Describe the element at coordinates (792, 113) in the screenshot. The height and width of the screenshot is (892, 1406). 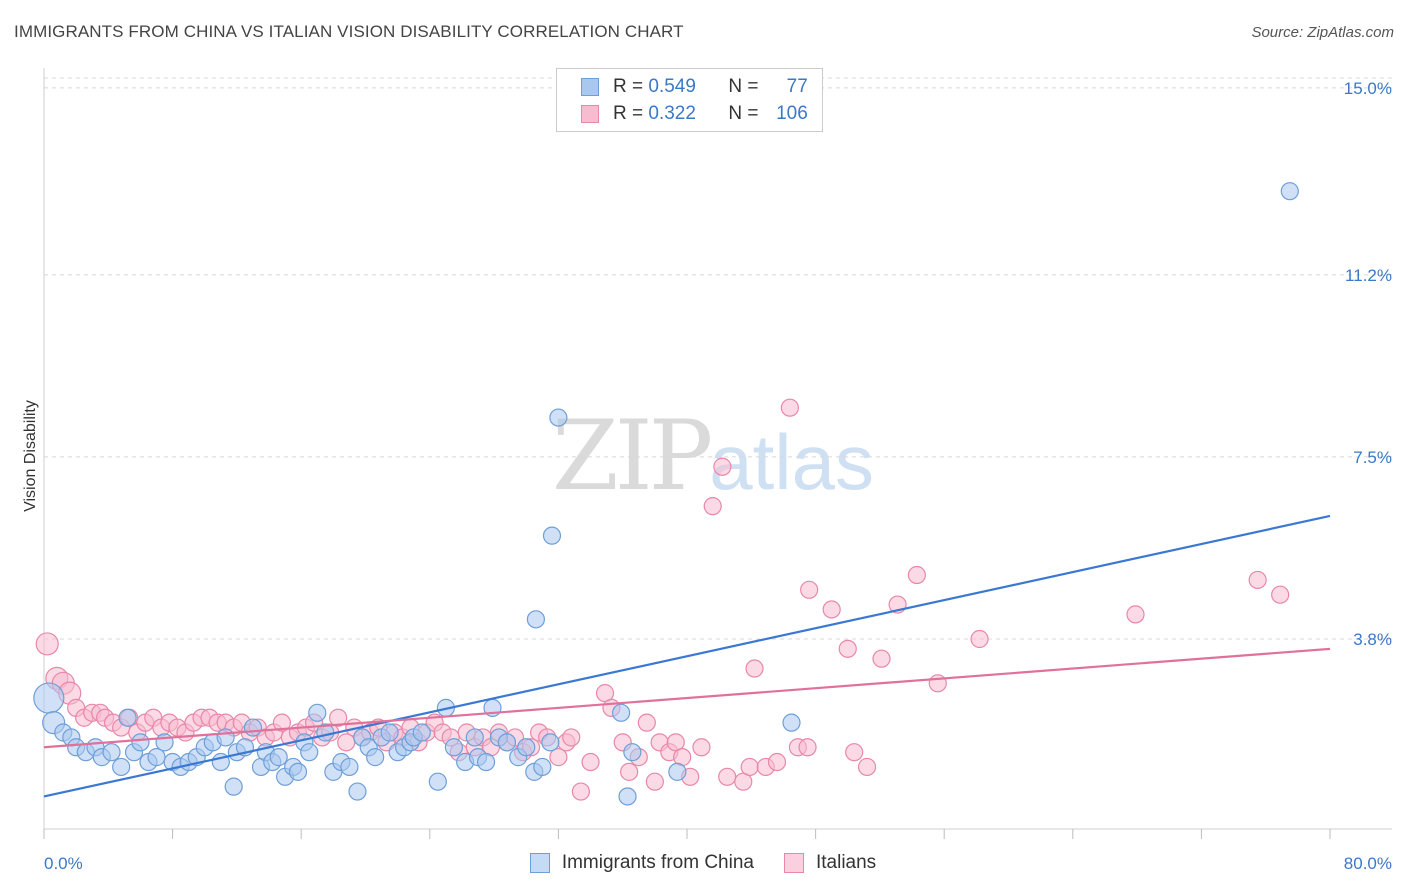
I see `legend-n-value: 106` at that location.